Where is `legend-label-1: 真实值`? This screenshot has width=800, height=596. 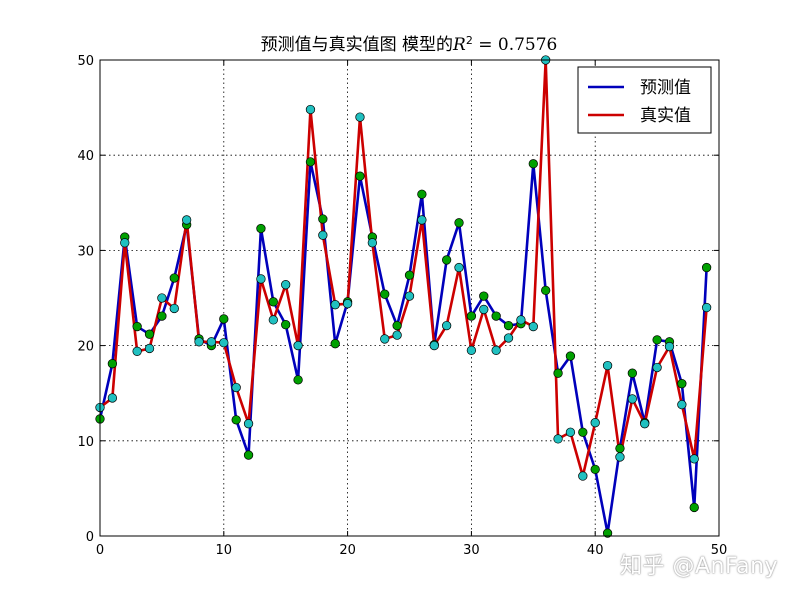 legend-label-1: 真实值 is located at coordinates (665, 116).